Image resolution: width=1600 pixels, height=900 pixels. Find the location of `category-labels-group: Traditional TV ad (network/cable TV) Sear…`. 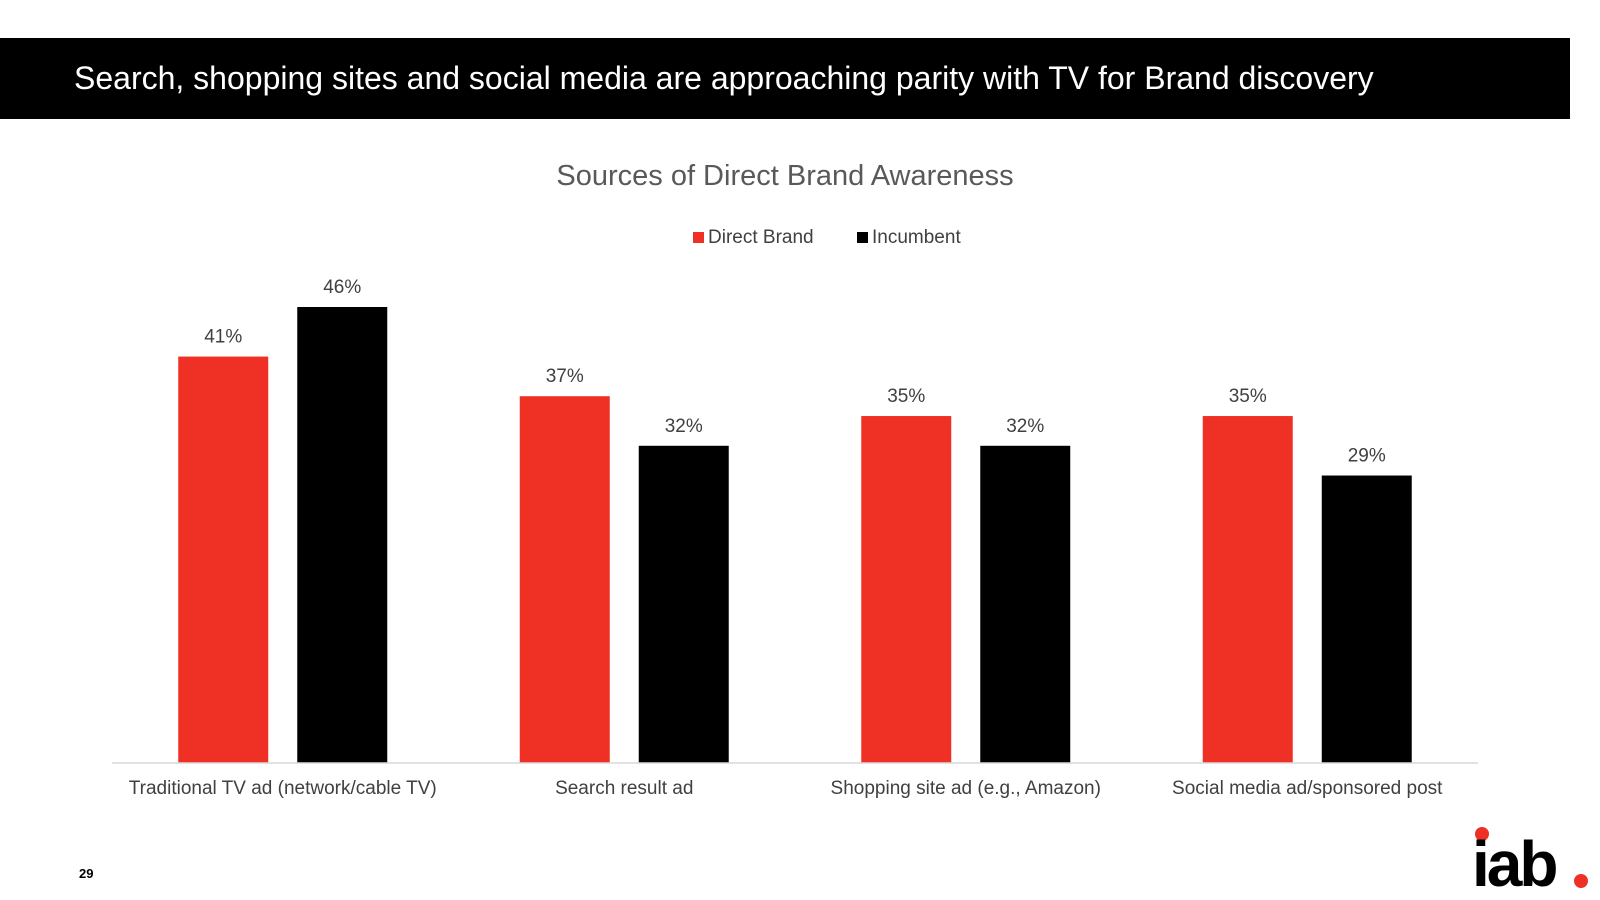

category-labels-group: Traditional TV ad (network/cable TV) Sear… is located at coordinates (786, 788).